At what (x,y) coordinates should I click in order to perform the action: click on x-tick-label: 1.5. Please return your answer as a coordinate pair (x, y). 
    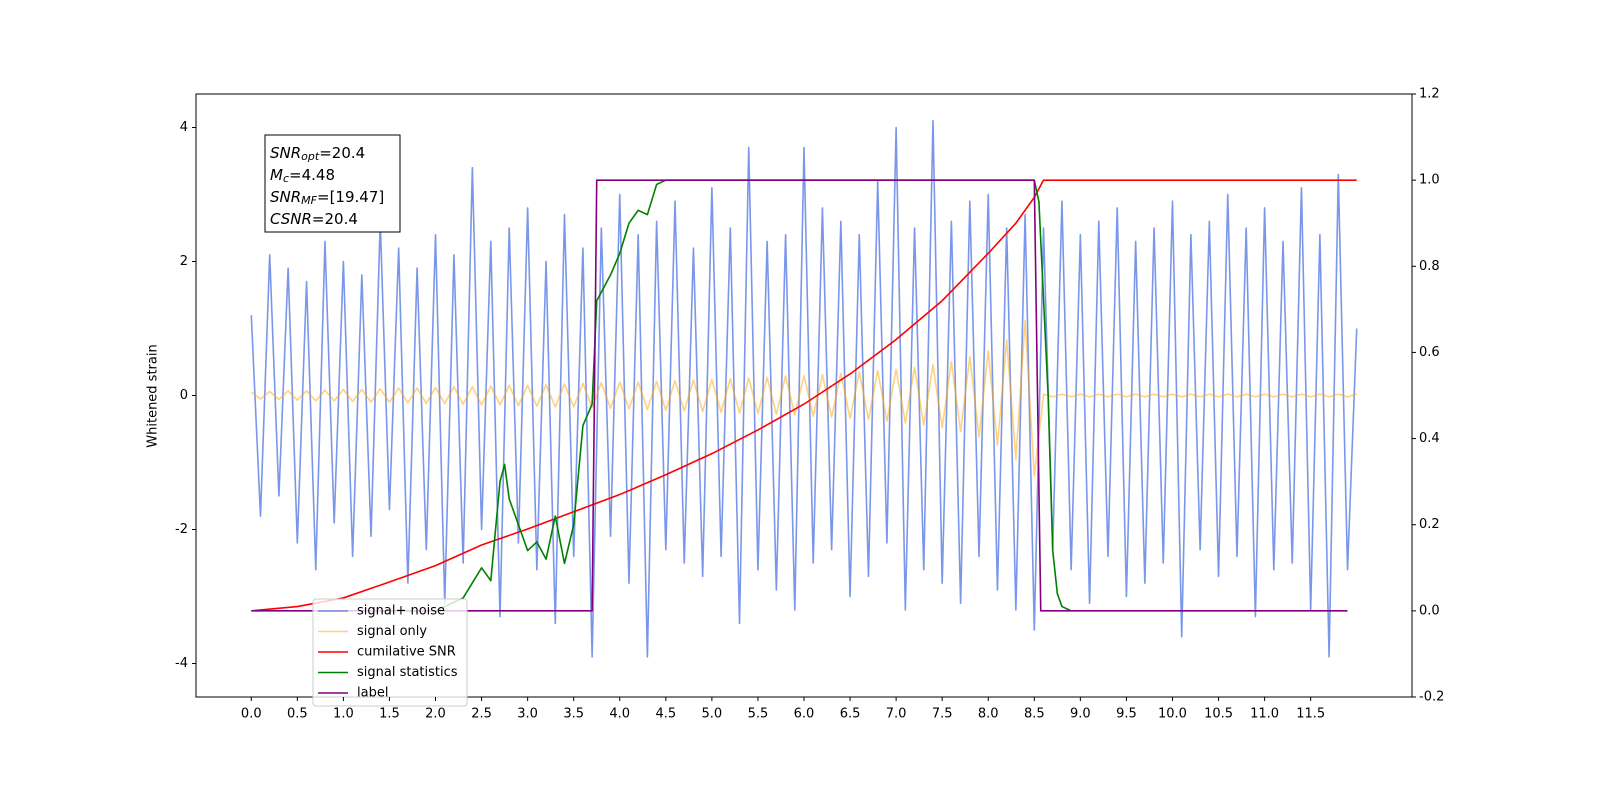
    Looking at the image, I should click on (389, 714).